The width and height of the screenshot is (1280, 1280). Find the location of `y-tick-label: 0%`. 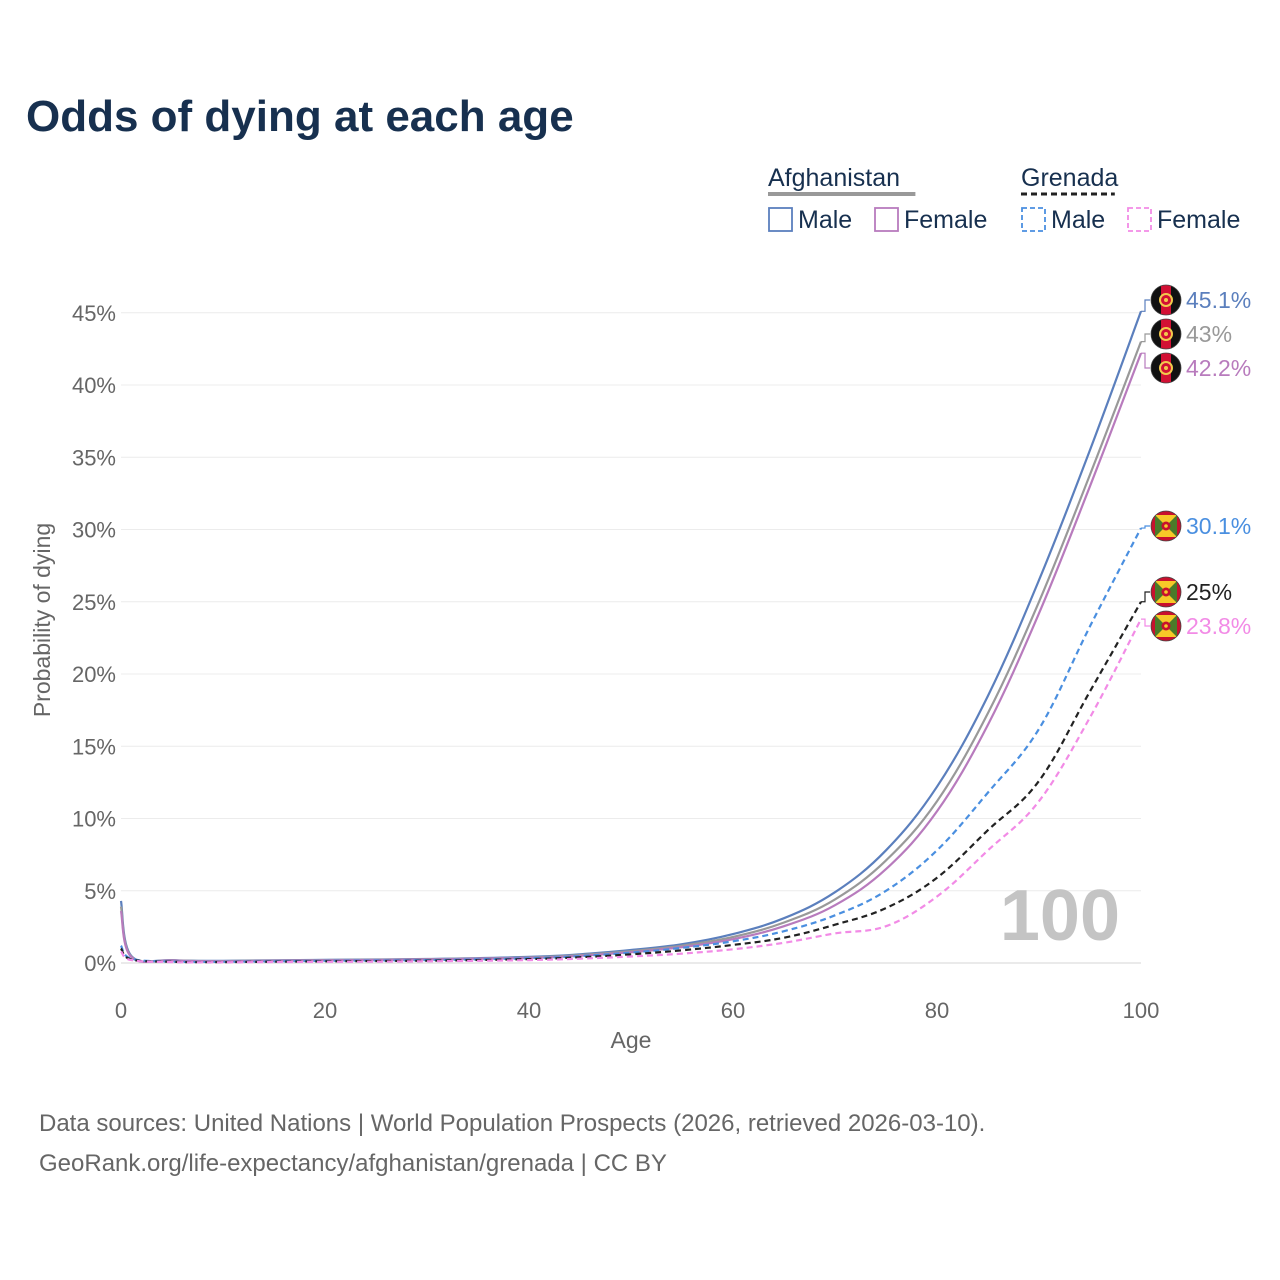

y-tick-label: 0% is located at coordinates (100, 963).